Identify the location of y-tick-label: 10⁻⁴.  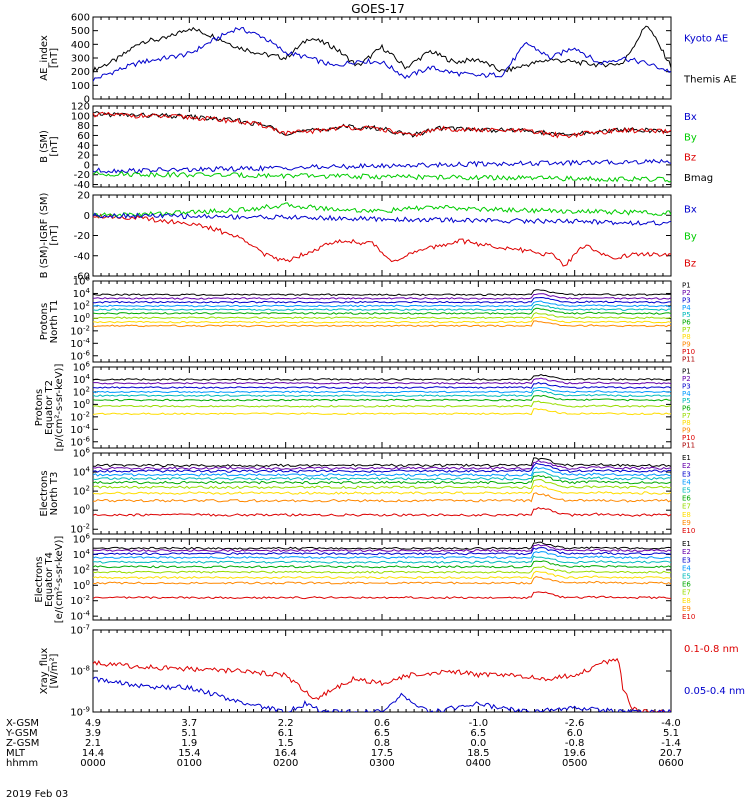
(80, 429).